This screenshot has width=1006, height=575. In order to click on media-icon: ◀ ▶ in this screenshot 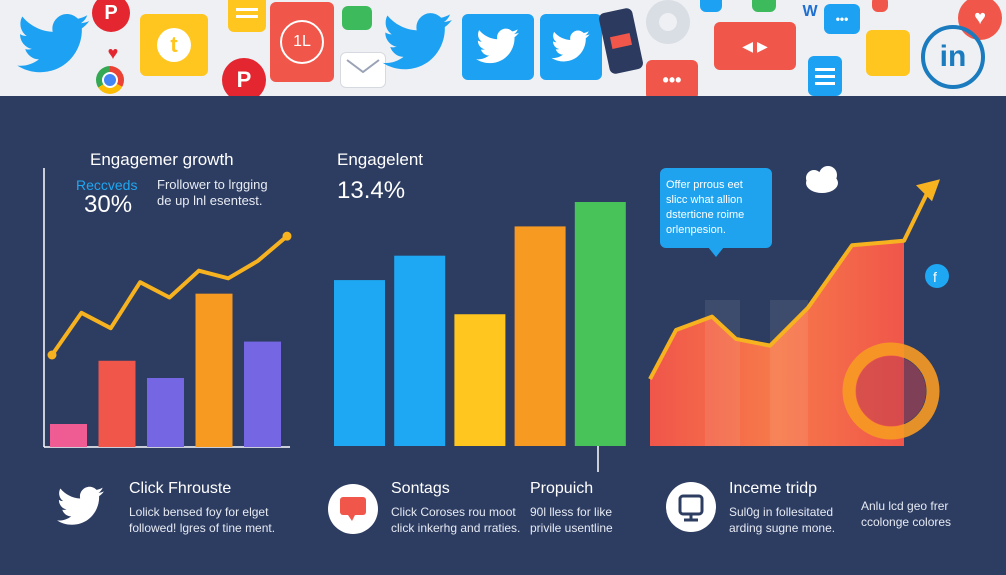, I will do `click(755, 46)`.